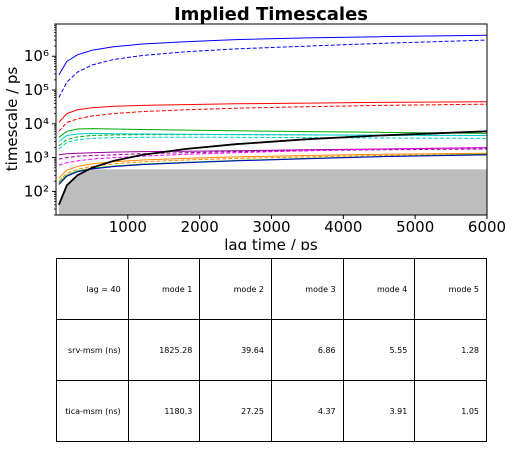 The width and height of the screenshot is (512, 450). Describe the element at coordinates (36, 56) in the screenshot. I see `y-tick-label: 10⁶` at that location.